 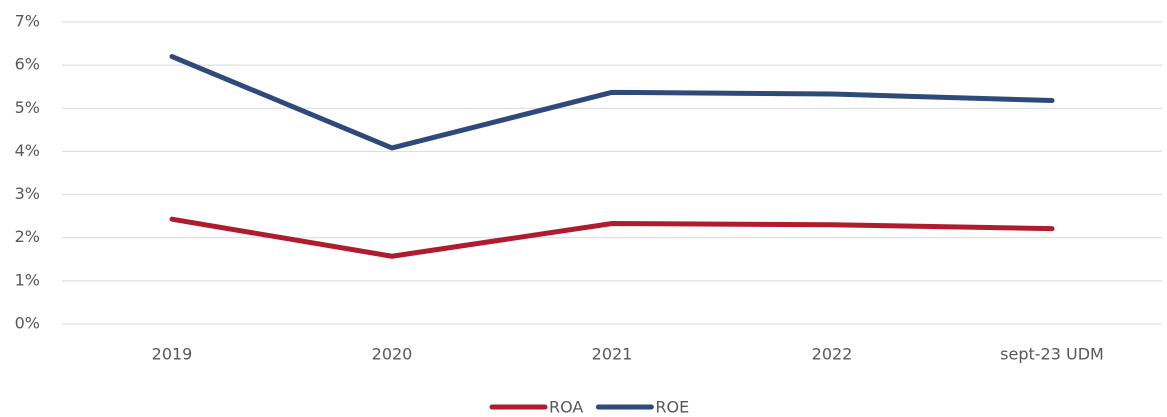 What do you see at coordinates (566, 407) in the screenshot?
I see `legend-label: ROA` at bounding box center [566, 407].